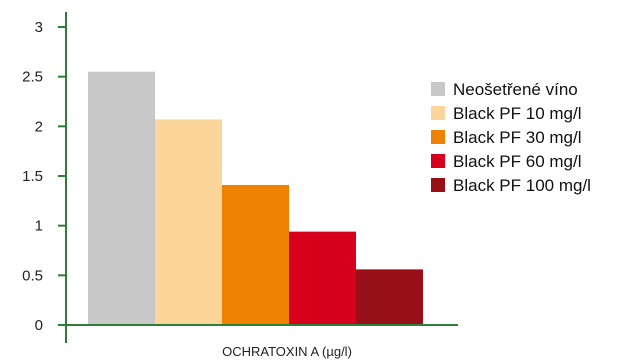  I want to click on y-tick-label-4: 2, so click(39, 126).